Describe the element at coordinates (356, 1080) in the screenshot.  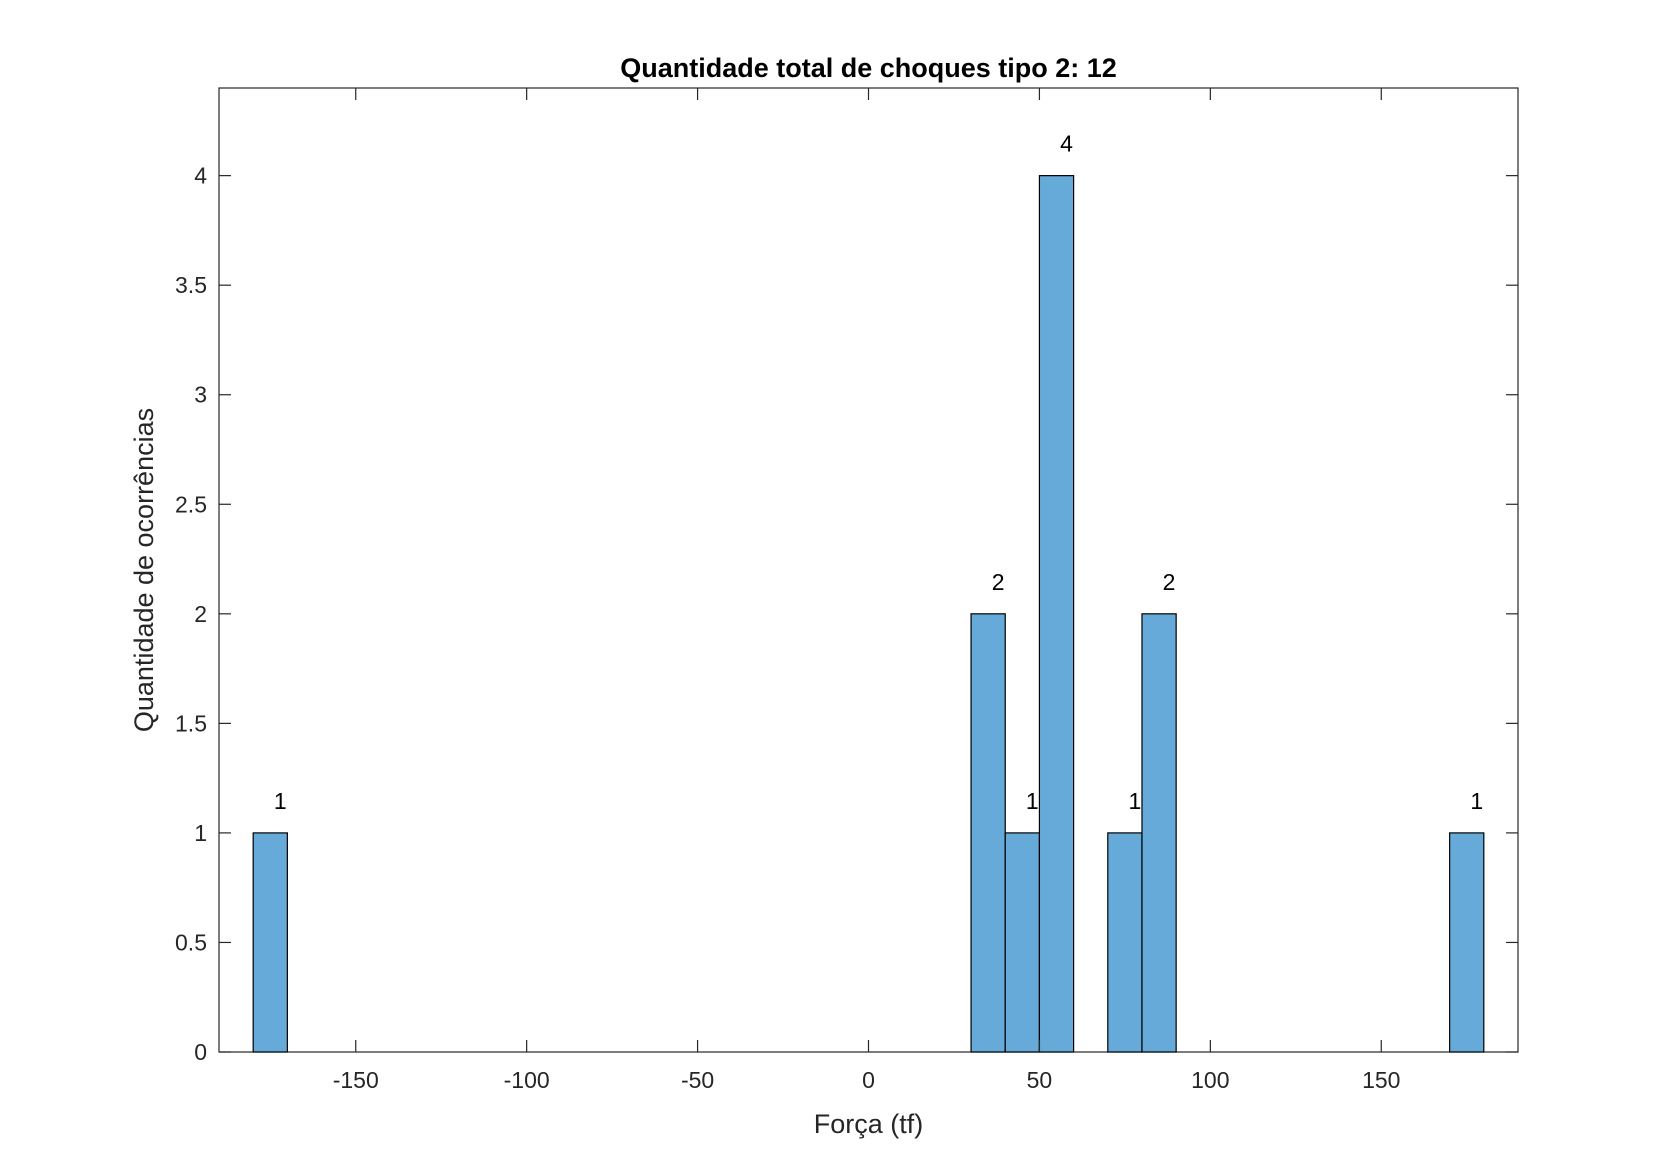
I see `x-tick-label-0: -150` at that location.